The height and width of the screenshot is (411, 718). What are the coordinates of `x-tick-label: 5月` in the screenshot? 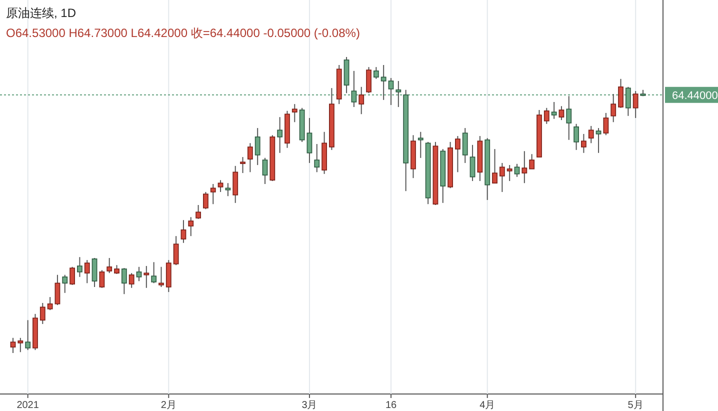 It's located at (636, 405).